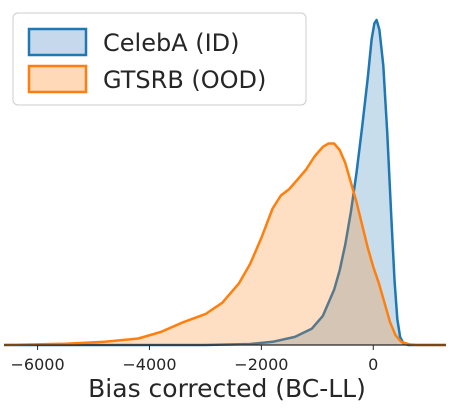  Describe the element at coordinates (57, 42) in the screenshot. I see `legend-swatch-celeba` at that location.